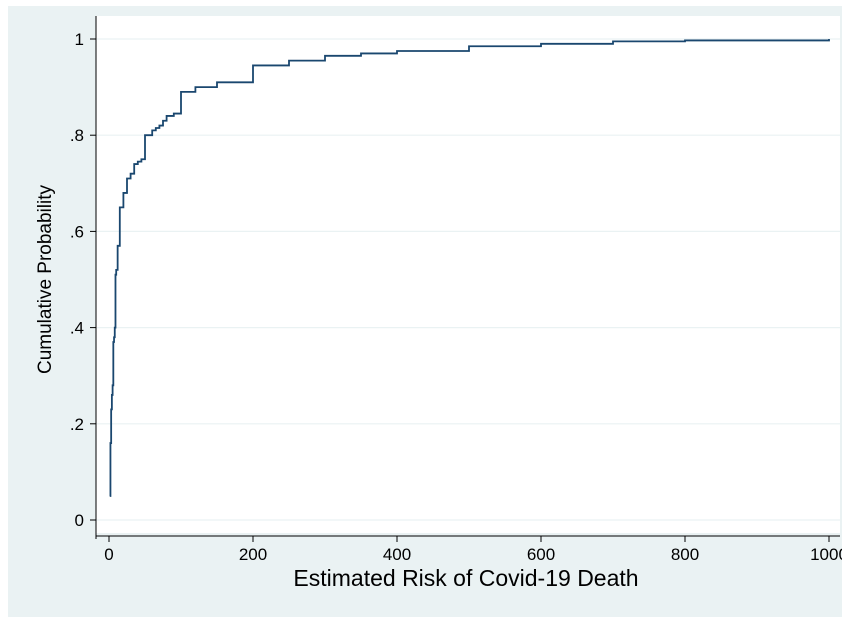 Image resolution: width=846 pixels, height=620 pixels. I want to click on y-tick-label: 0, so click(79, 520).